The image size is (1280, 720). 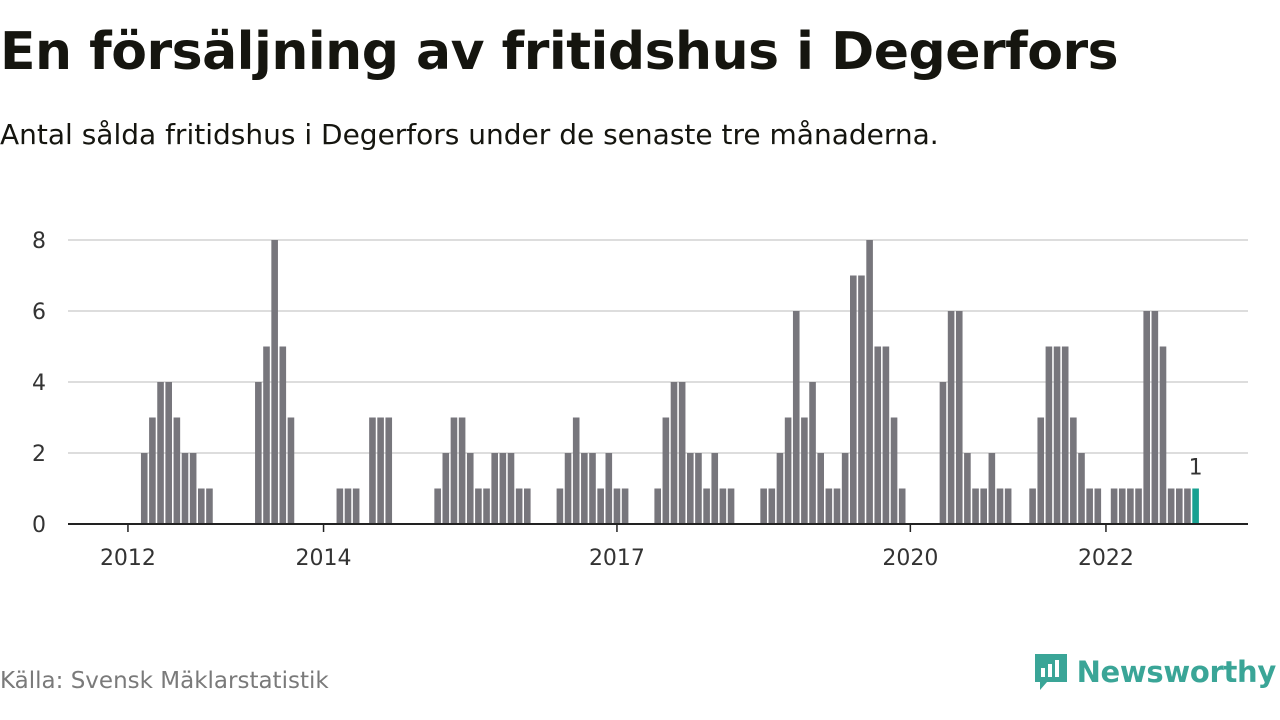 I want to click on x-tick-label: 2022, so click(x=1106, y=558).